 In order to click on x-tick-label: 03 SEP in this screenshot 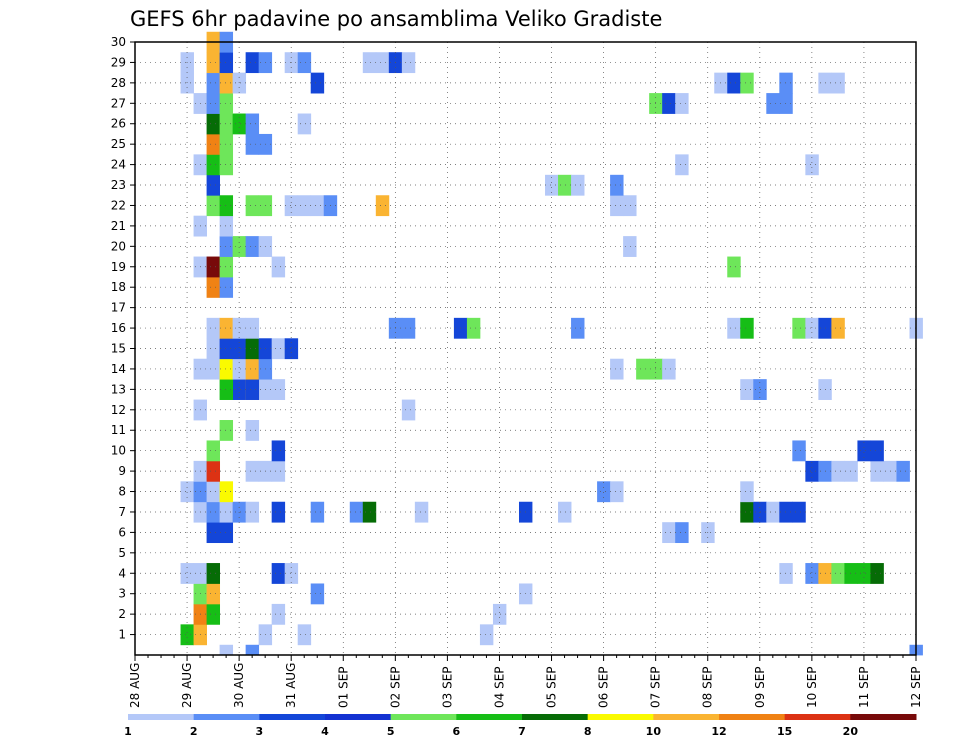, I will do `click(447, 687)`.